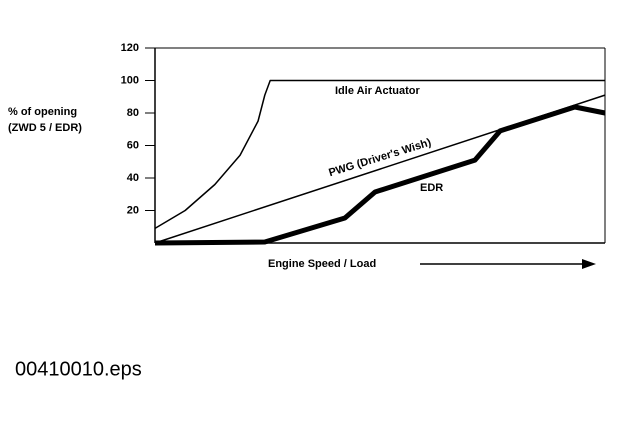  I want to click on y-tick-label: 60, so click(133, 145).